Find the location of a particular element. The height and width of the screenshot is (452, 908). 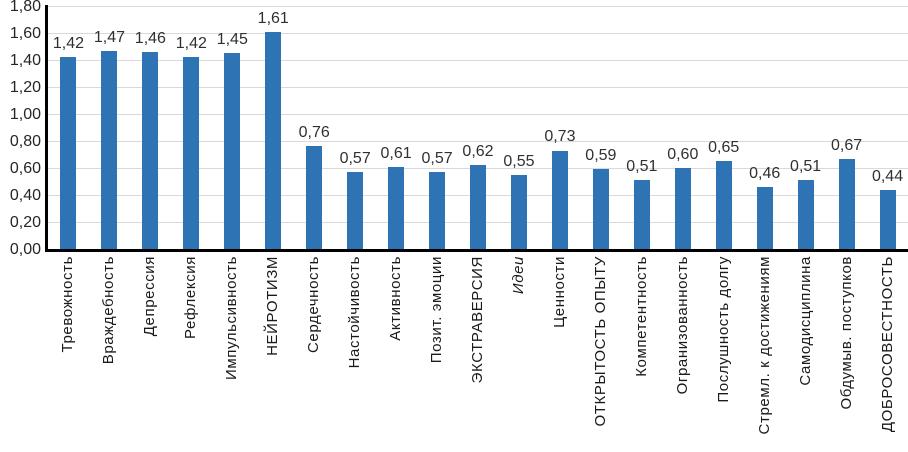

x-axis-label: Компетентность is located at coordinates (641, 316).